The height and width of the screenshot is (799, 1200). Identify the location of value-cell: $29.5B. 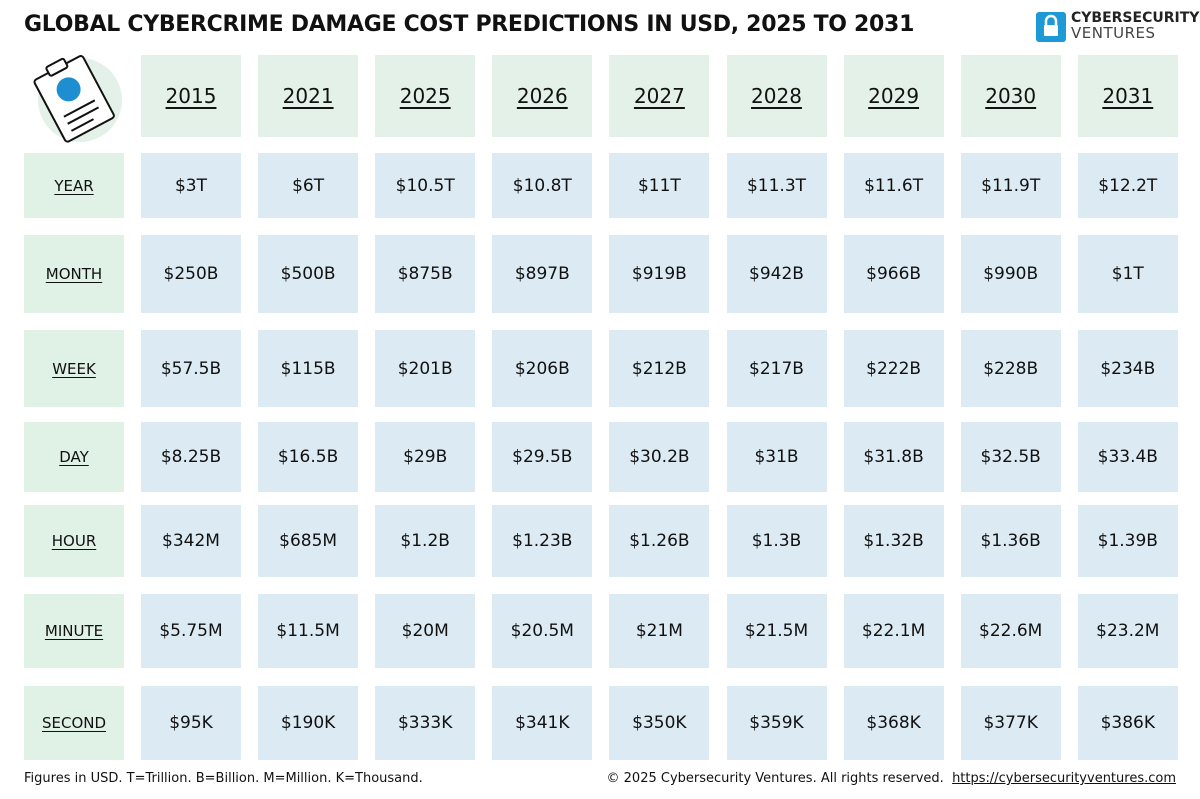
(542, 457).